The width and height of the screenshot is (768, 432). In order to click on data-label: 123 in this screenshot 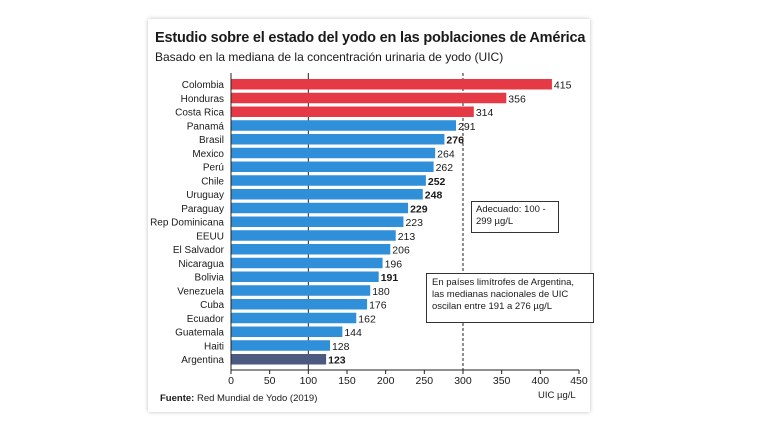, I will do `click(337, 361)`.